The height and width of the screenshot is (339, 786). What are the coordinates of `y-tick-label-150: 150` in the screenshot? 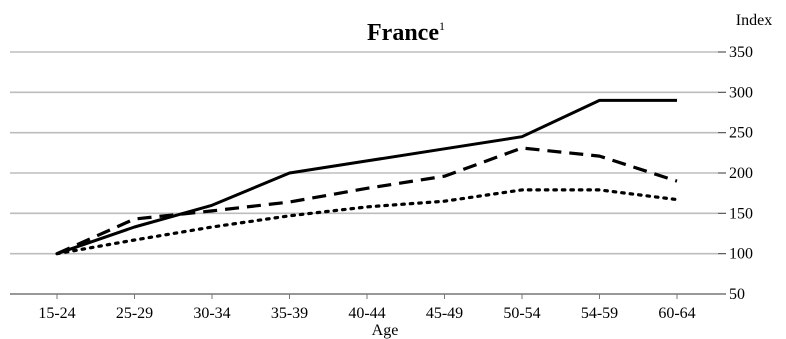 It's located at (741, 213).